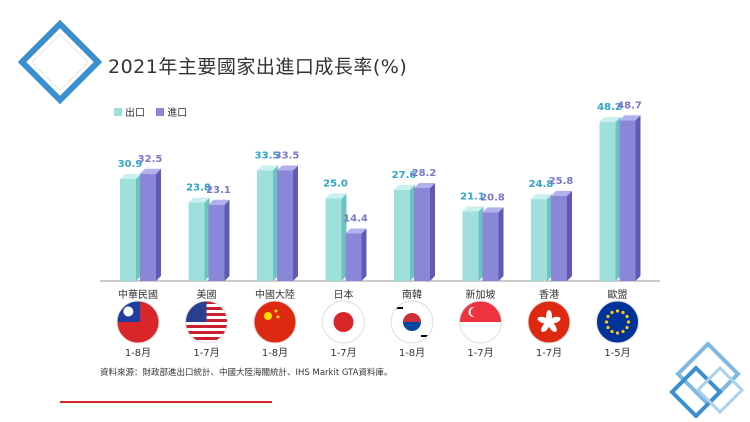 The image size is (750, 422). What do you see at coordinates (150, 159) in the screenshot?
I see `data-label-import: 32.5` at bounding box center [150, 159].